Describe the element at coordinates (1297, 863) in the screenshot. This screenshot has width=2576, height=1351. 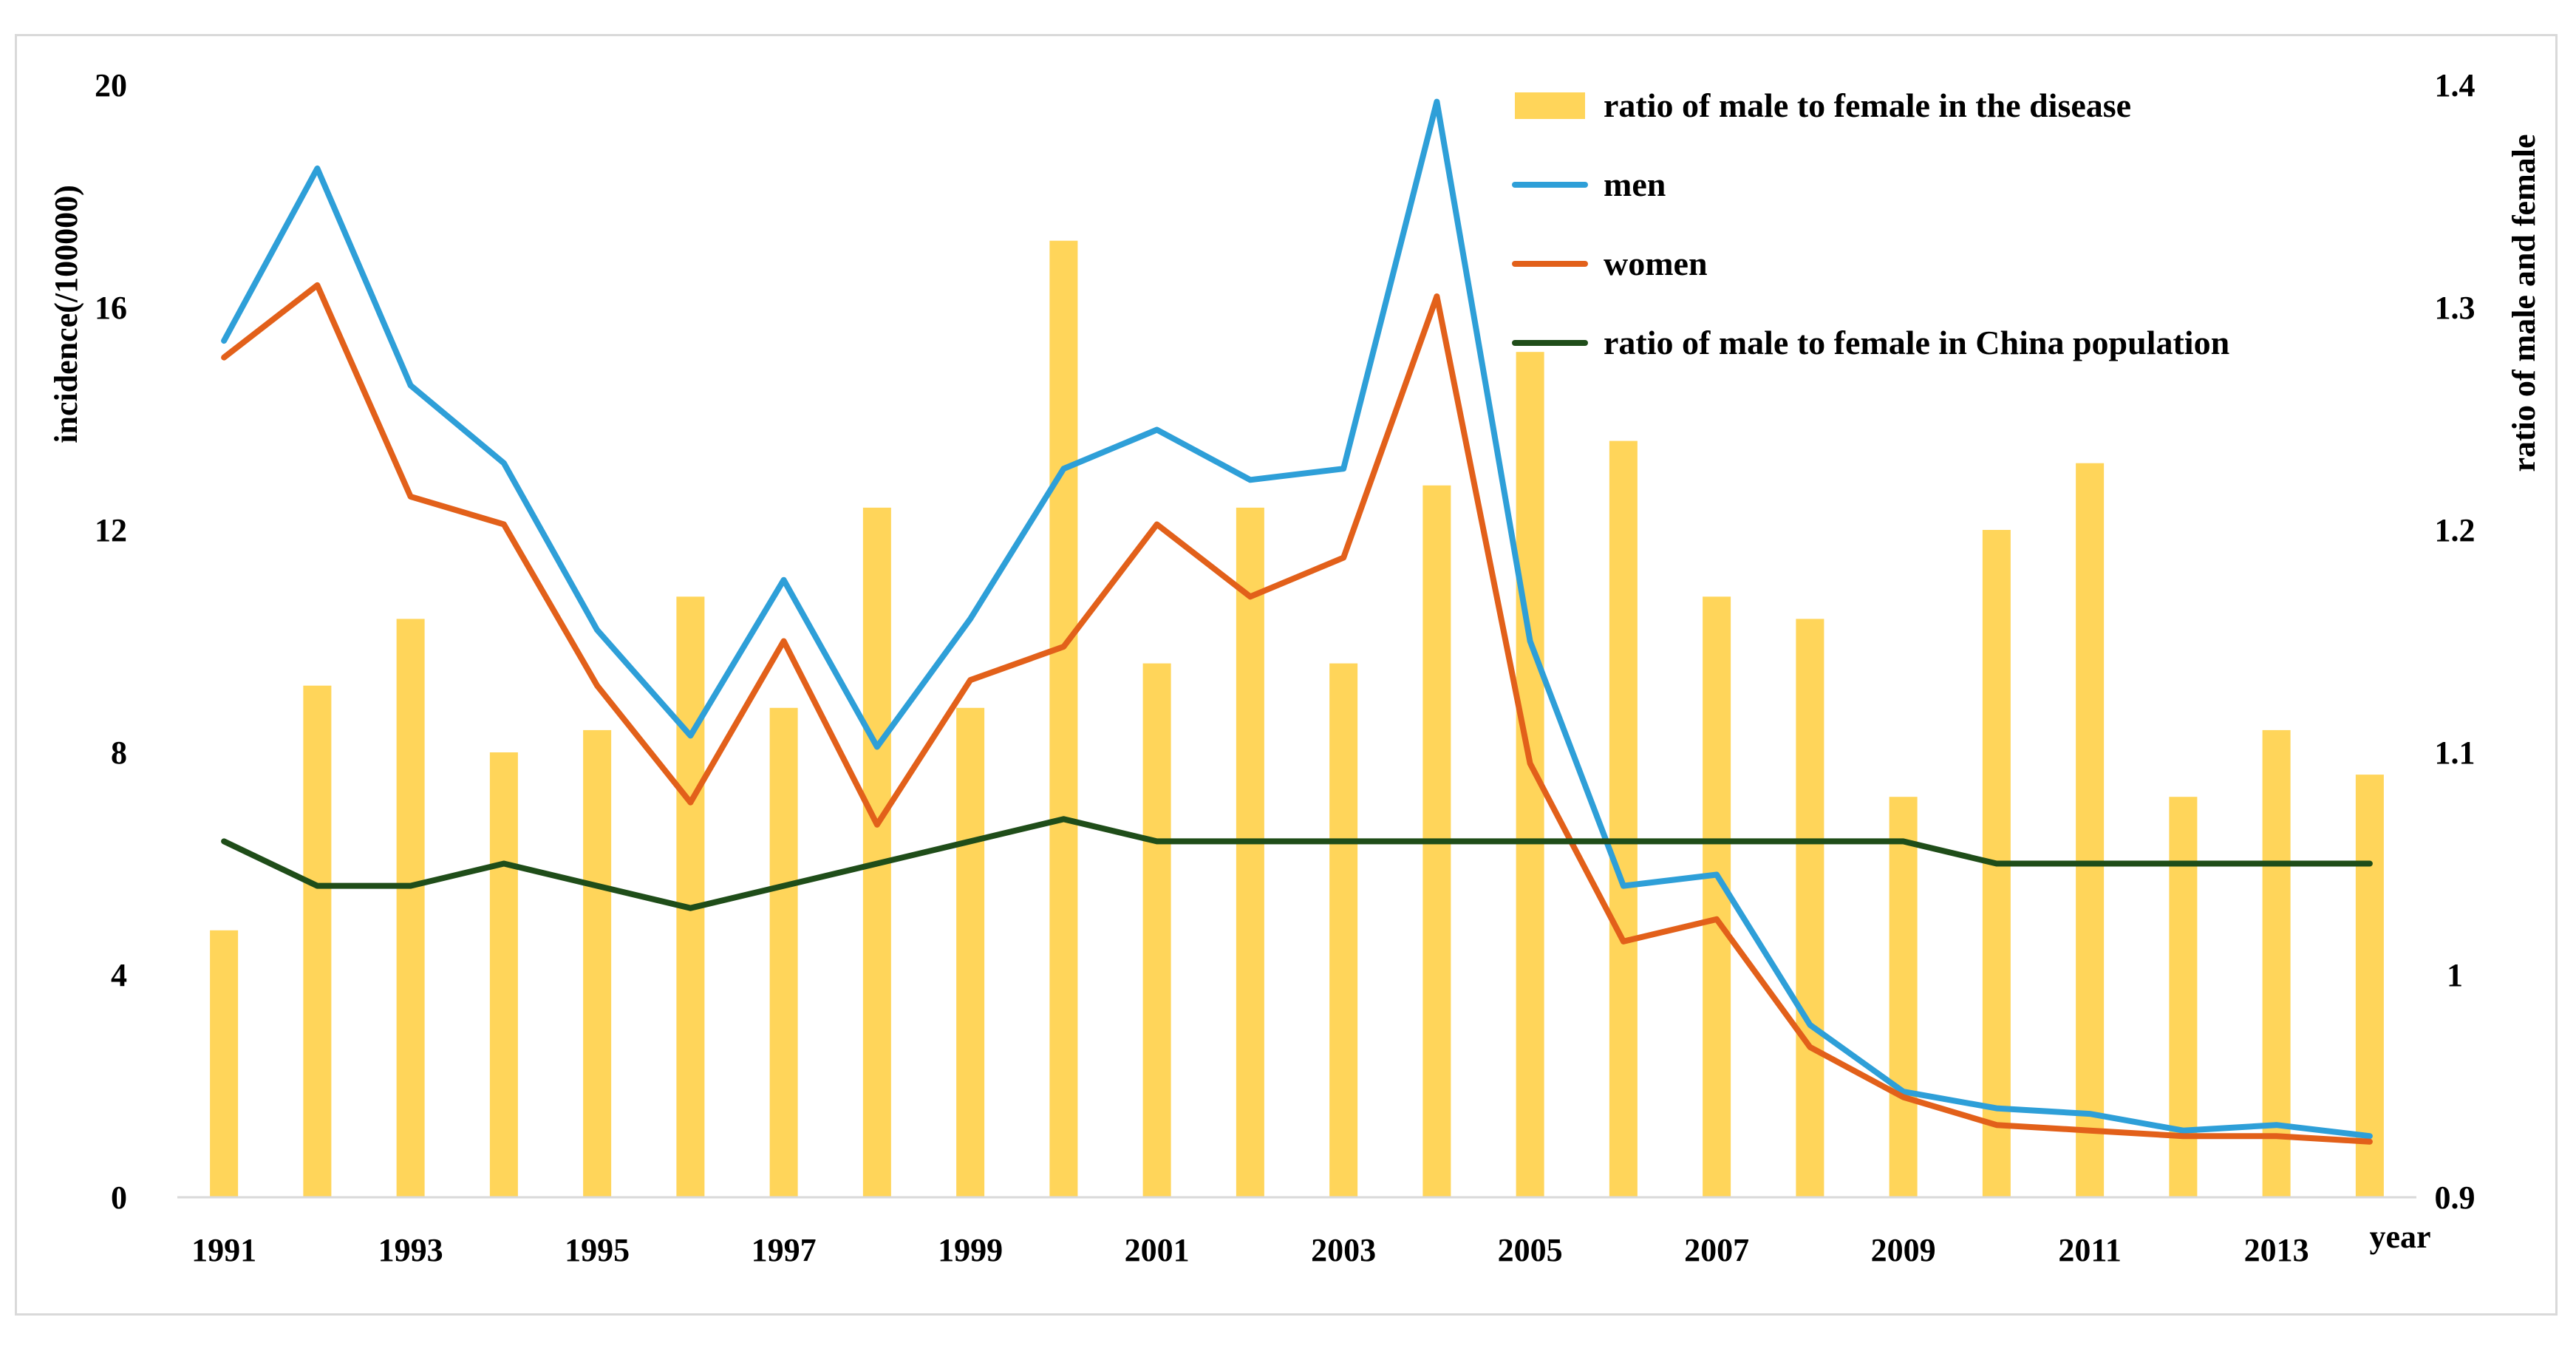
I see `line-ratio-of-male-to-female-in-china-population` at that location.